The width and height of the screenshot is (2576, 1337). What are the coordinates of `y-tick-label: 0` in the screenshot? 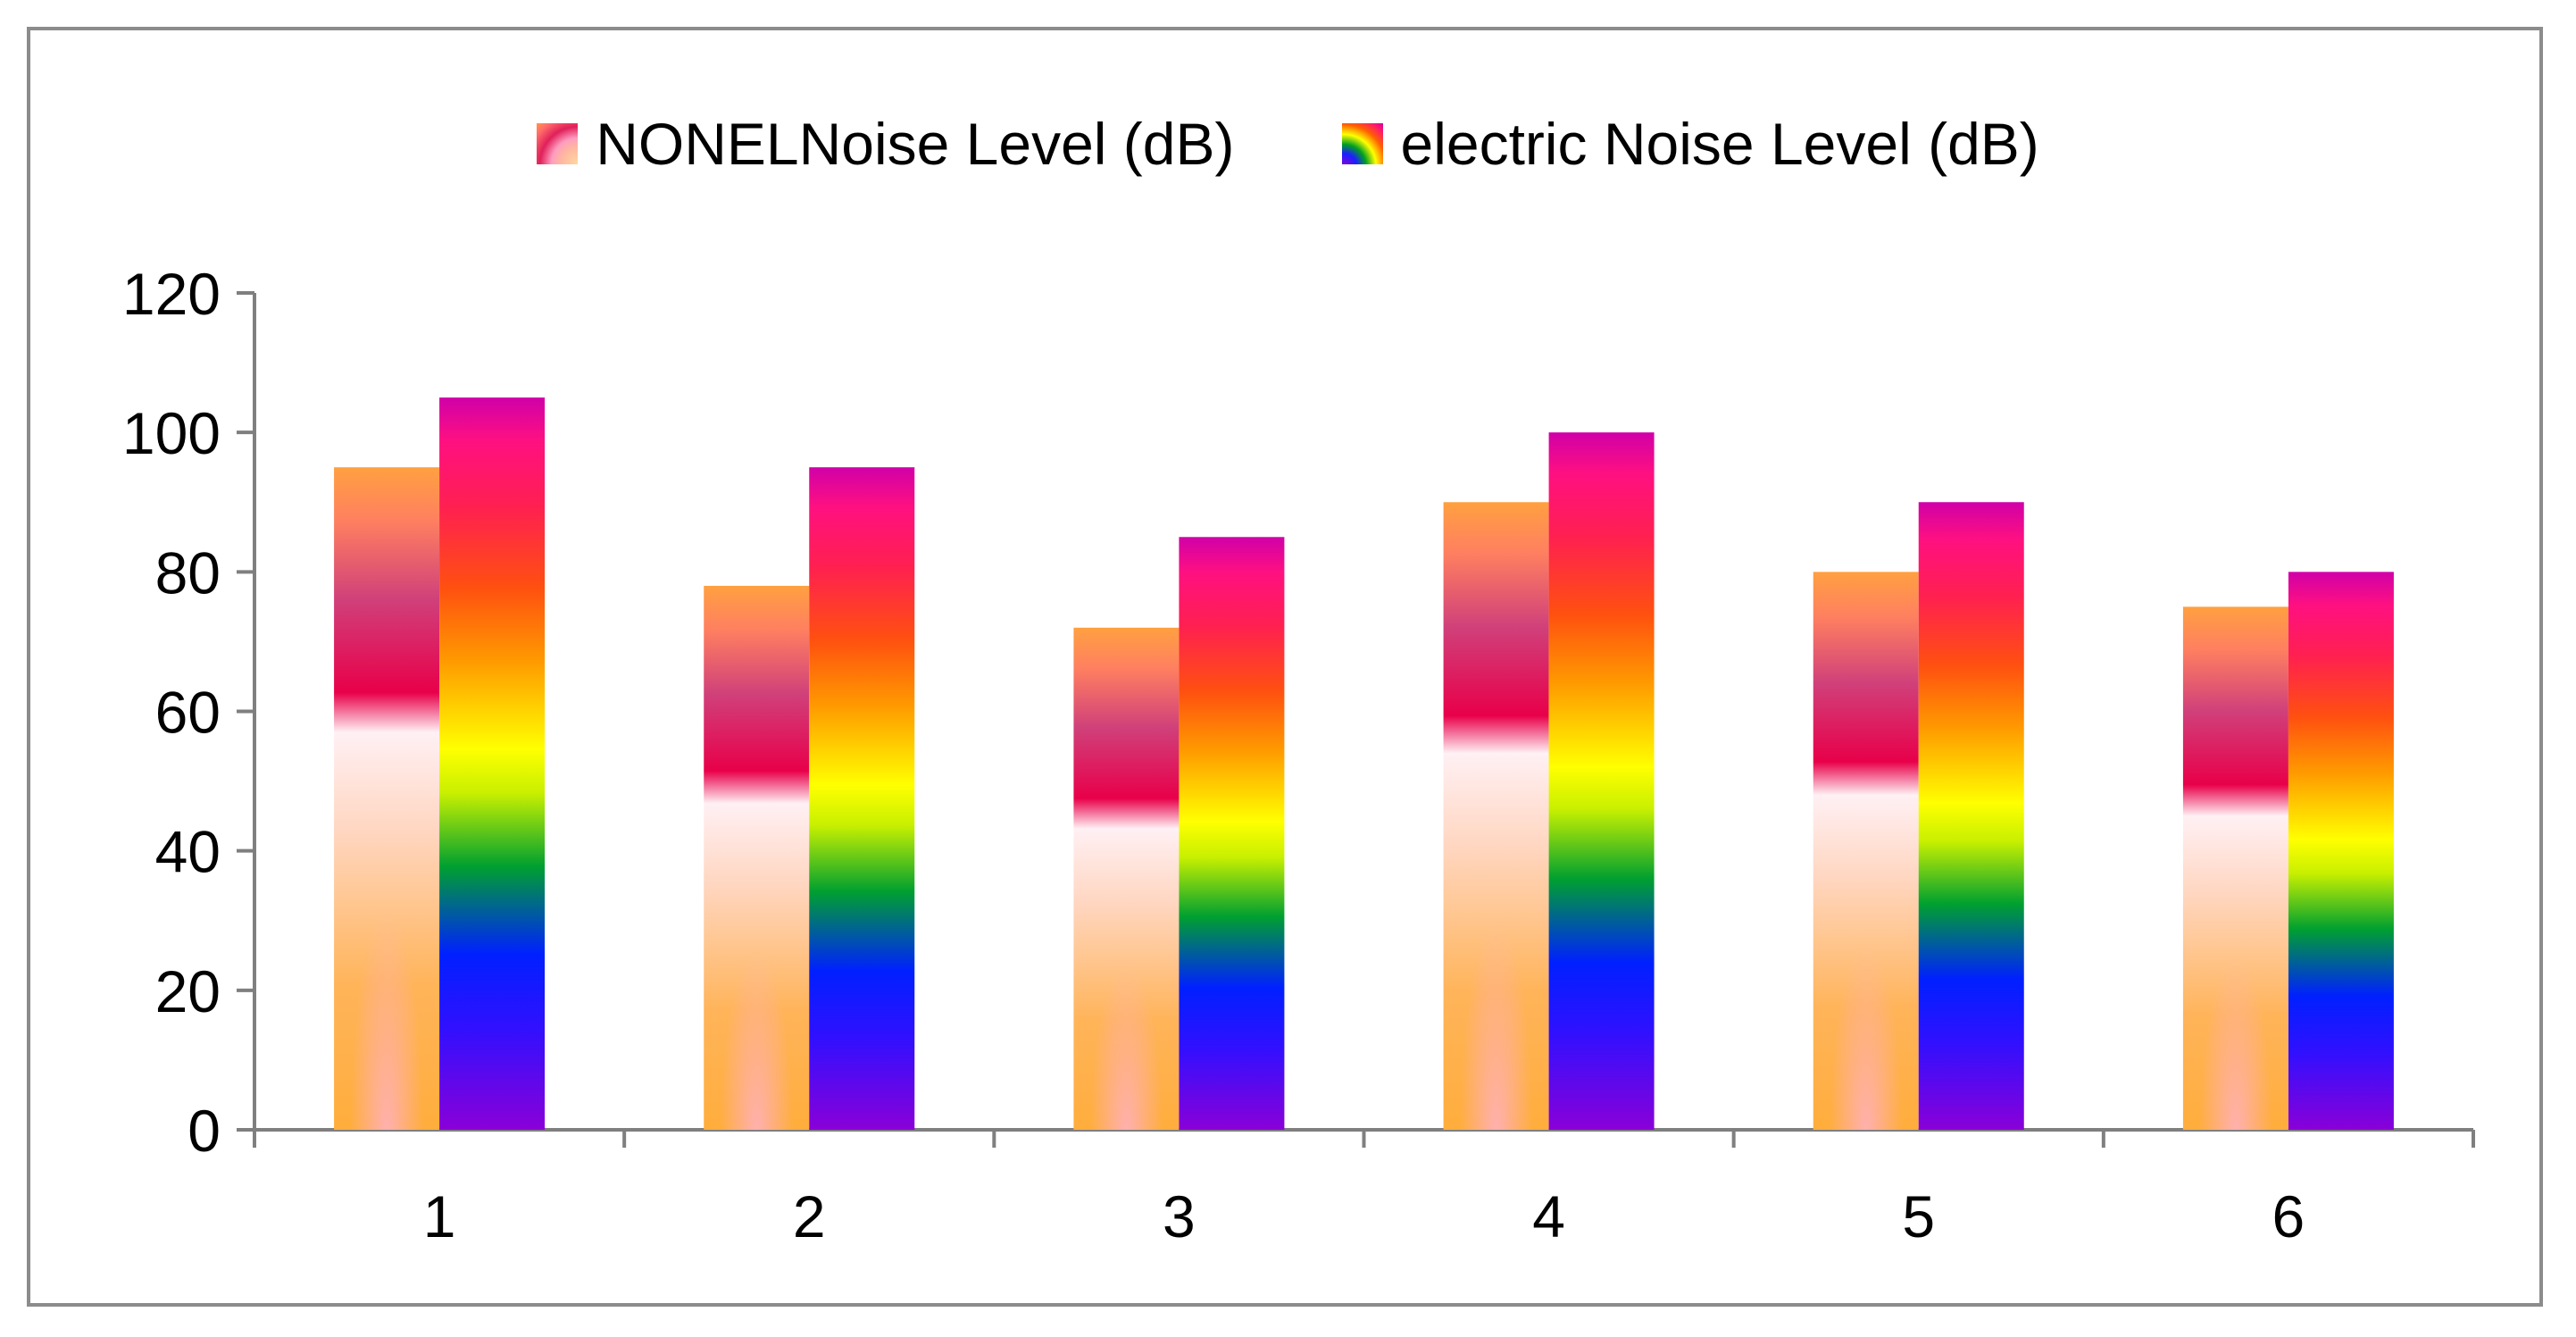 It's located at (204, 1131).